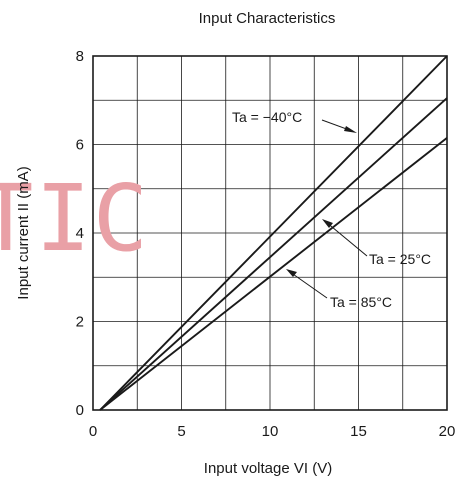 The width and height of the screenshot is (463, 491). What do you see at coordinates (267, 117) in the screenshot?
I see `annotation-label-minus40: Ta = −40°C` at bounding box center [267, 117].